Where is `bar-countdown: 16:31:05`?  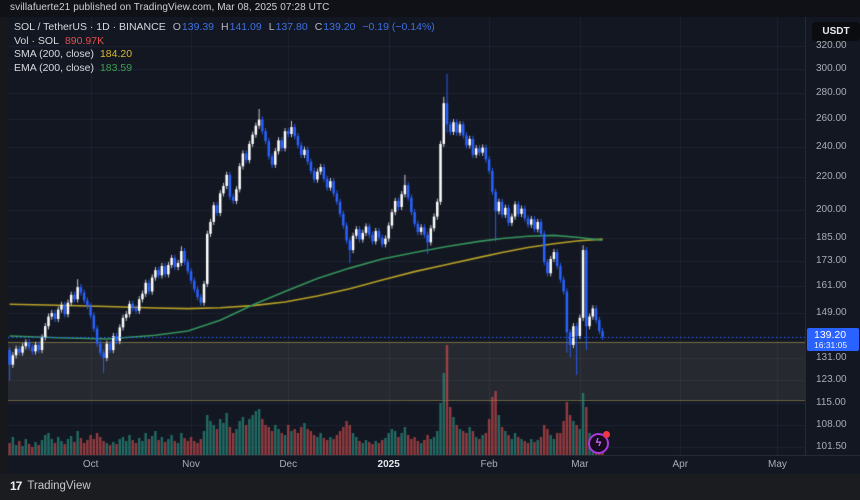 bar-countdown: 16:31:05 is located at coordinates (831, 344).